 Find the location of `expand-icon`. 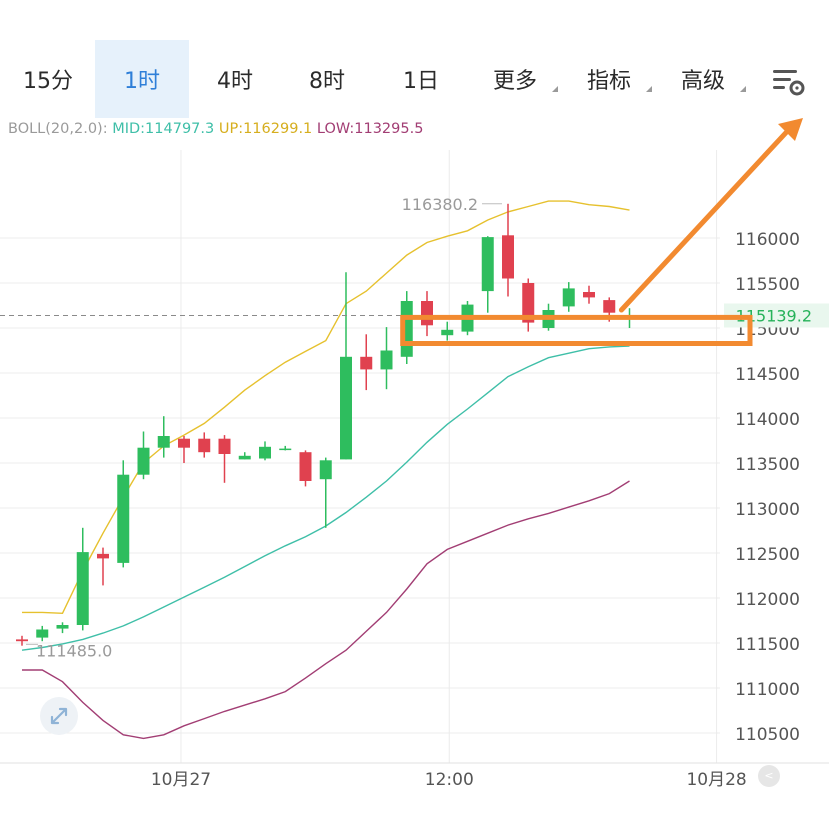

expand-icon is located at coordinates (59, 716).